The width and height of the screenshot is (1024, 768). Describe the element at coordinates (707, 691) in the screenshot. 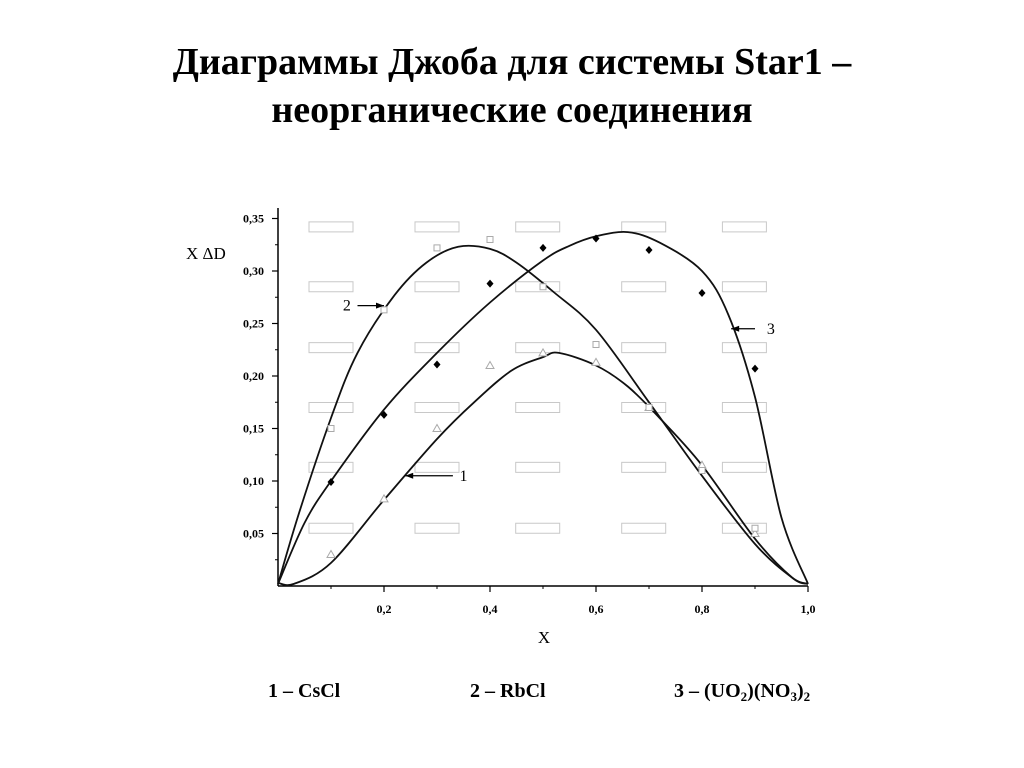

I see `legend-item-3-prefix: 3 – (UO` at that location.